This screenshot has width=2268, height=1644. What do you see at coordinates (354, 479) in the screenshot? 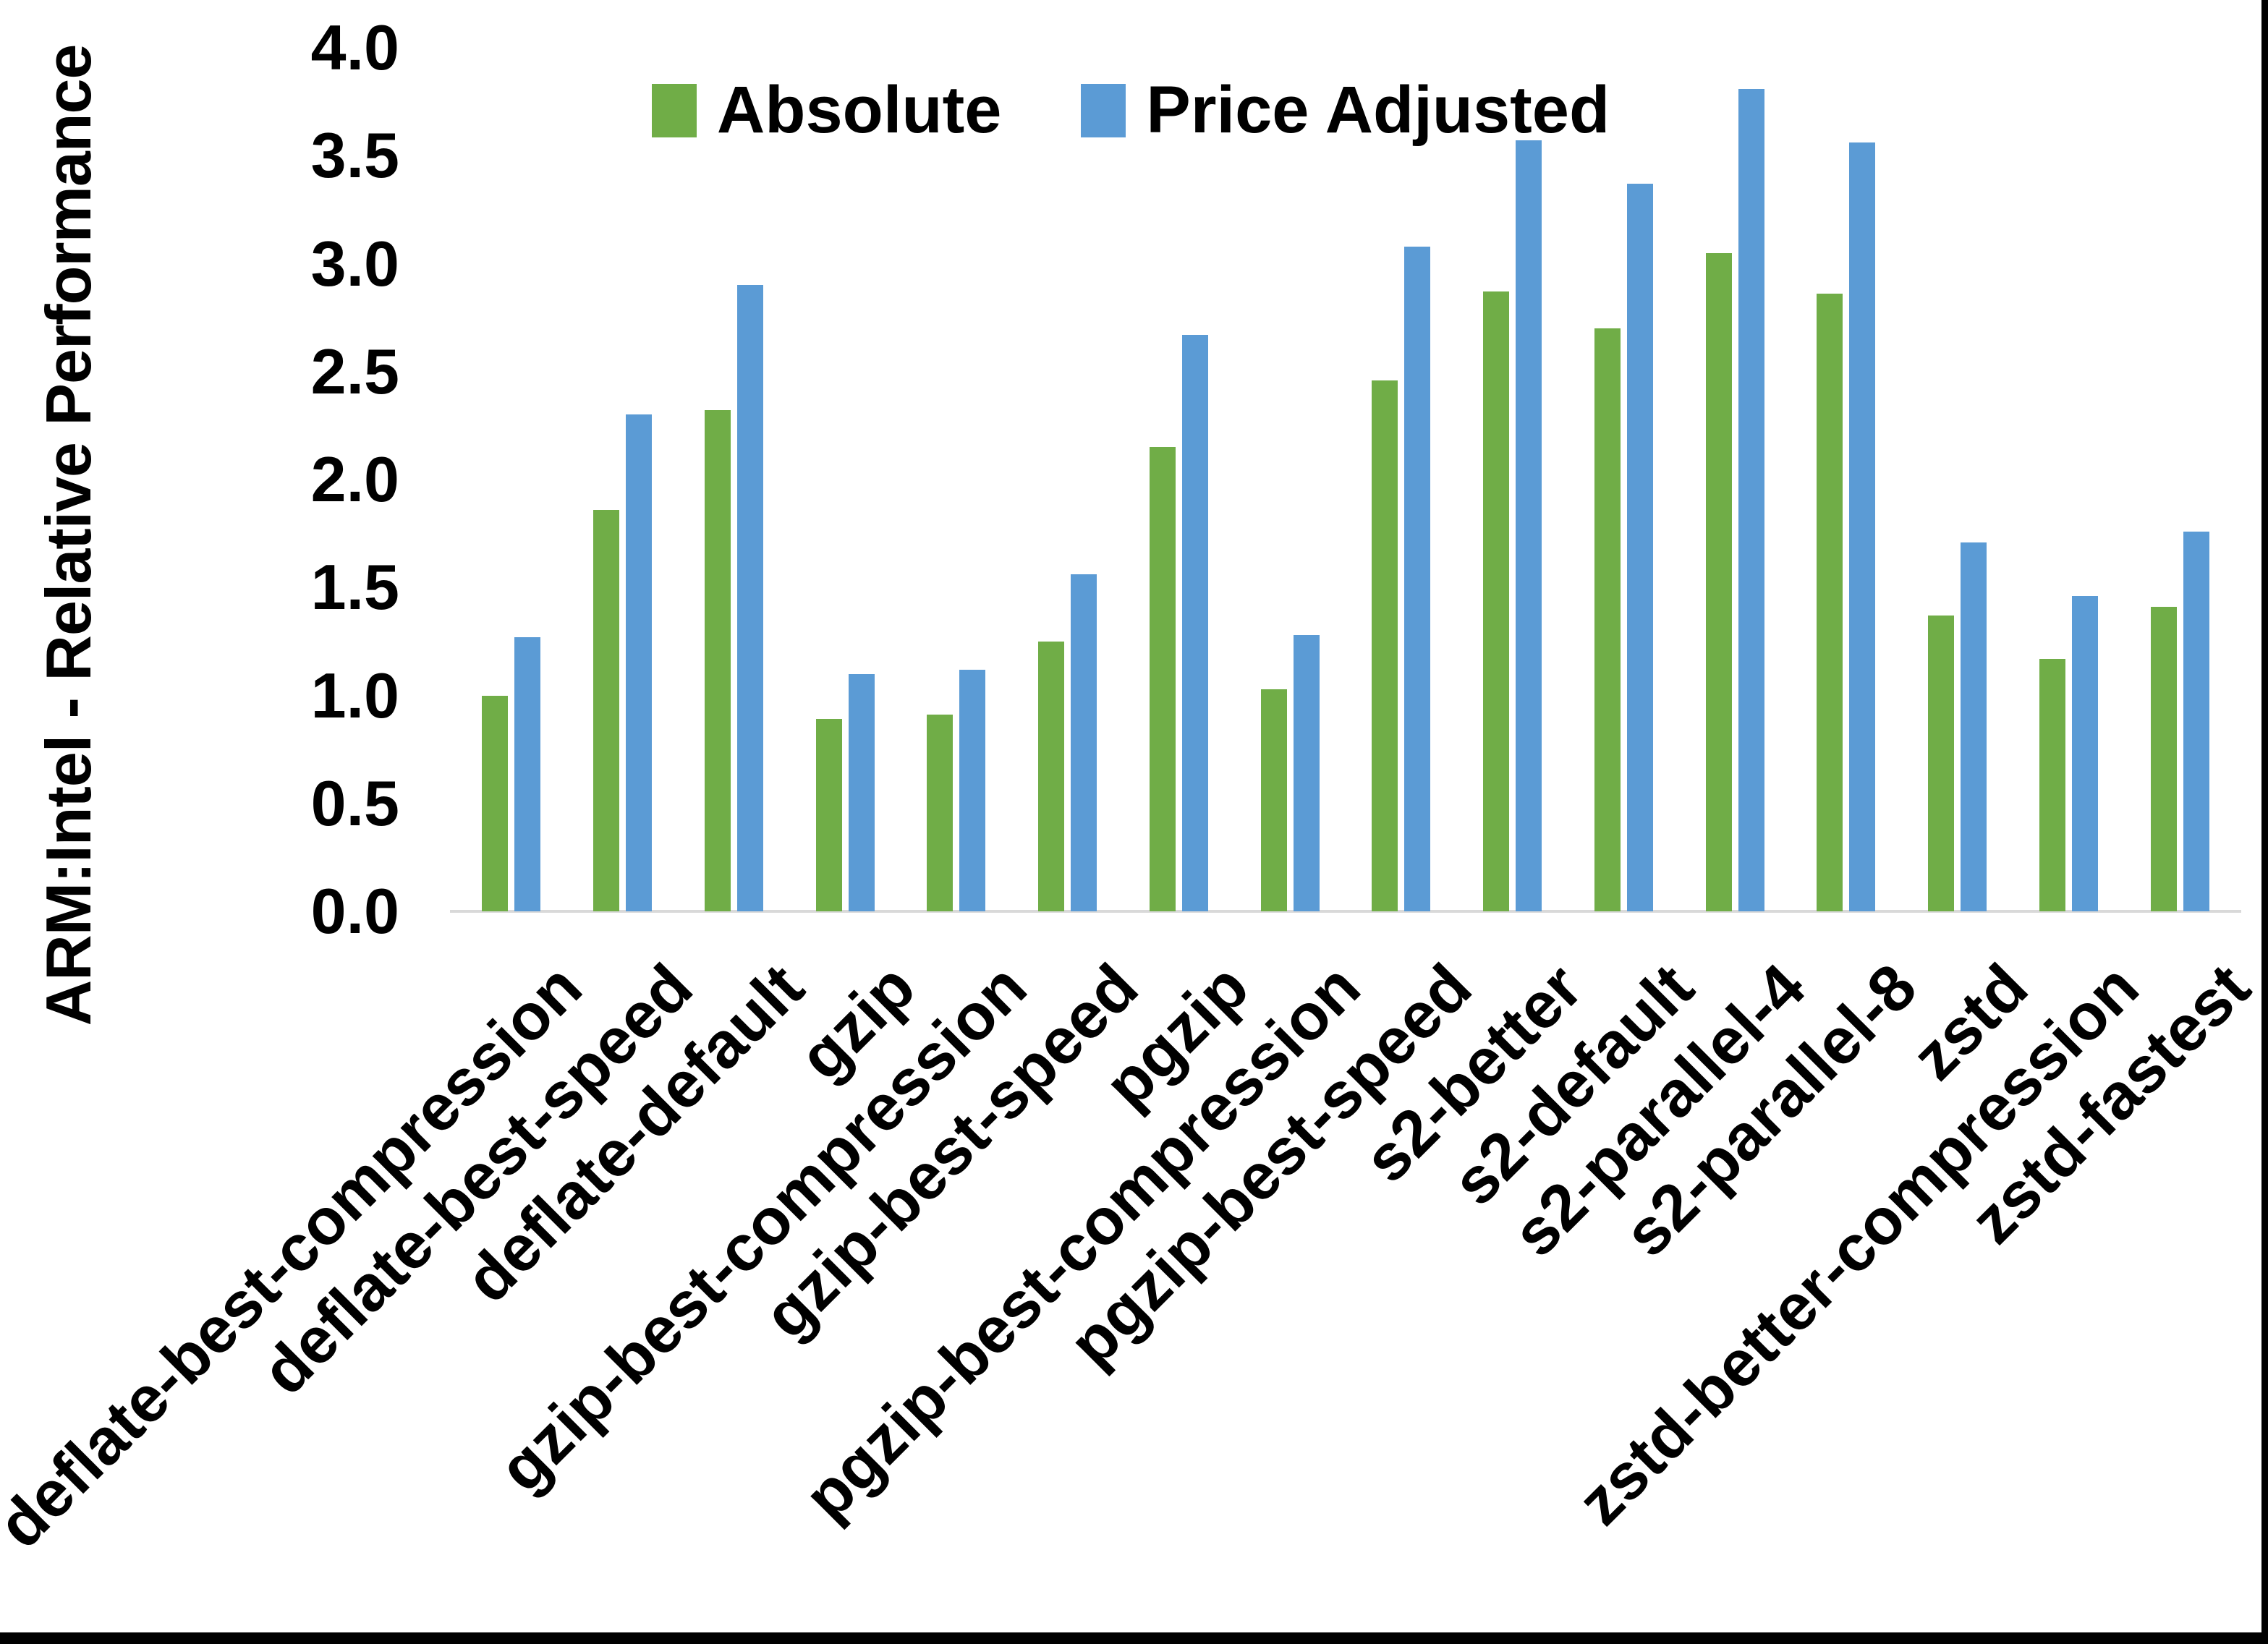
I see `y-tick-label: 2.0` at bounding box center [354, 479].